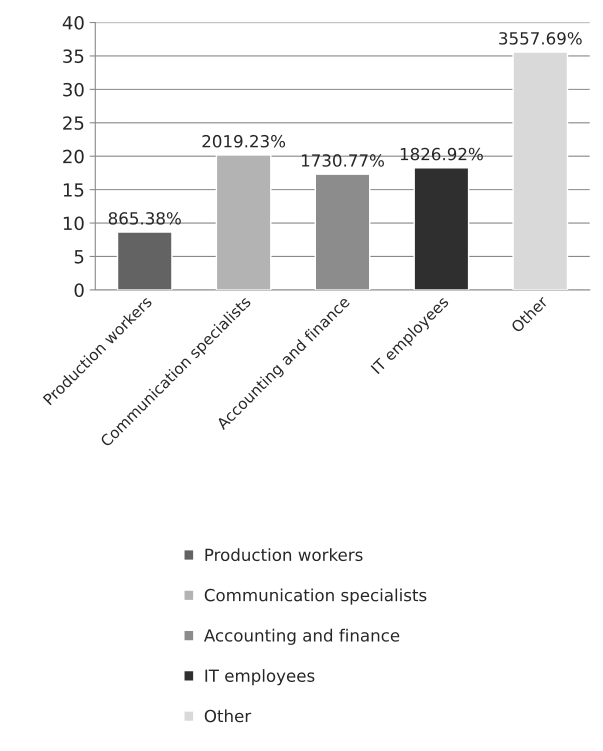  I want to click on legend-label: Communication specialists, so click(315, 596).